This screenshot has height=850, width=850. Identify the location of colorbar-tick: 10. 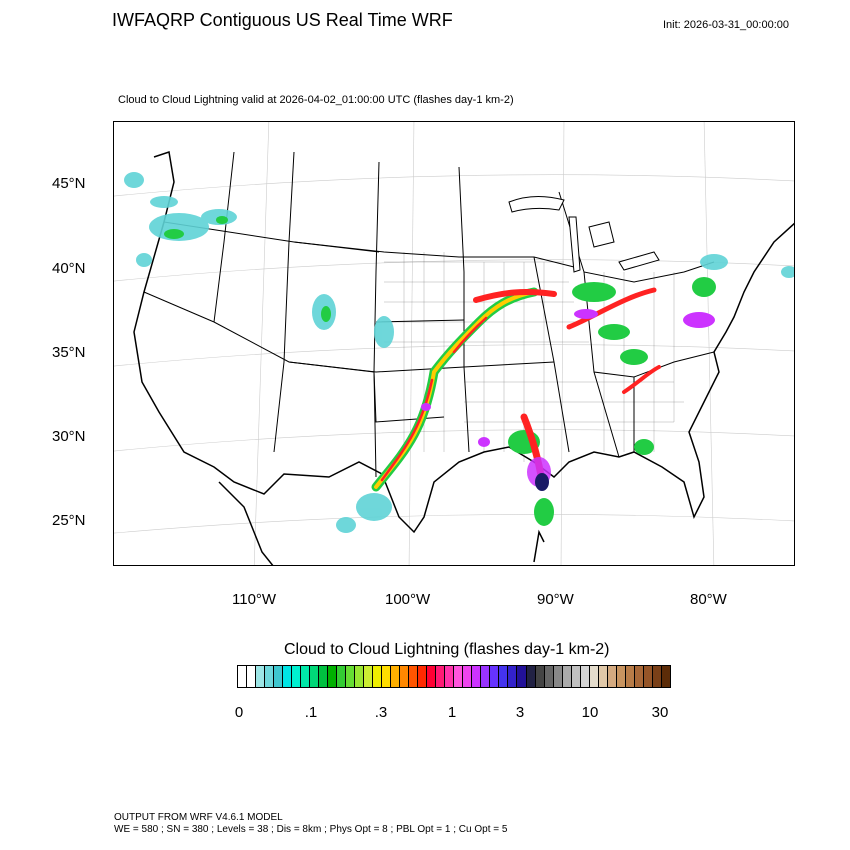
(590, 712).